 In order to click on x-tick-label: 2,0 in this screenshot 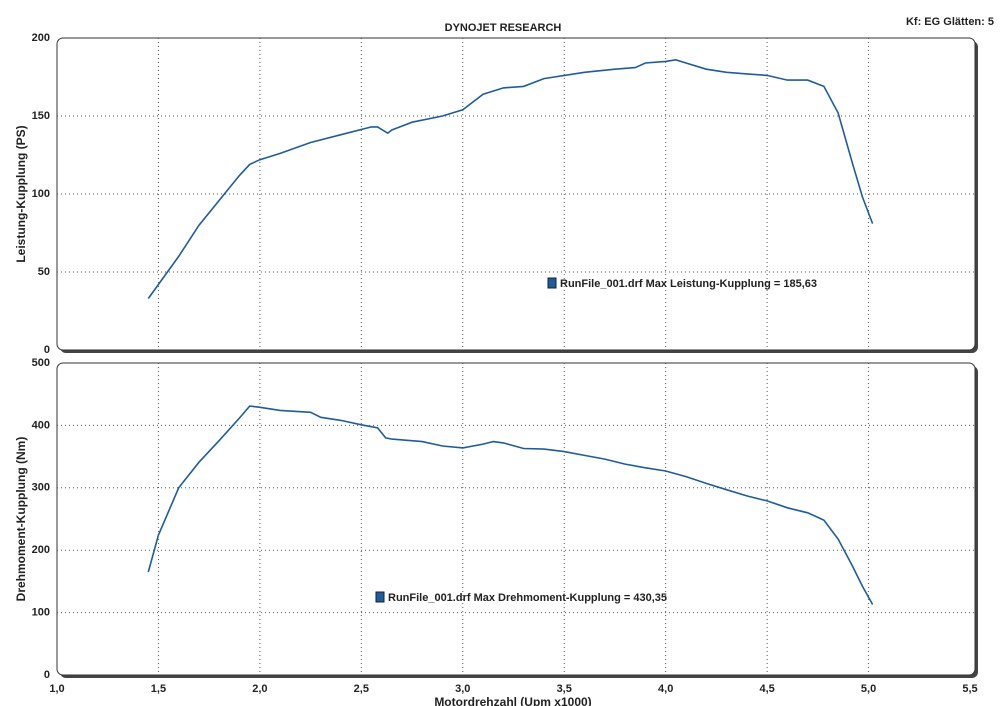, I will do `click(259, 689)`.